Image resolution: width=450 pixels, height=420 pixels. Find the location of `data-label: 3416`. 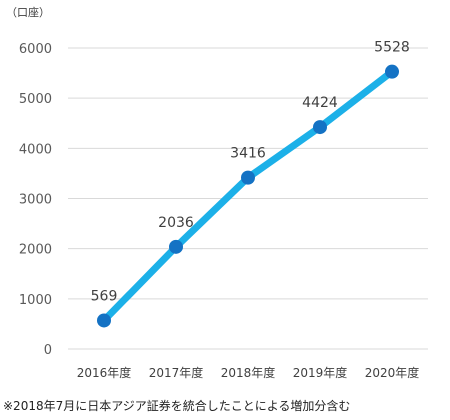

data-label: 3416 is located at coordinates (248, 154).